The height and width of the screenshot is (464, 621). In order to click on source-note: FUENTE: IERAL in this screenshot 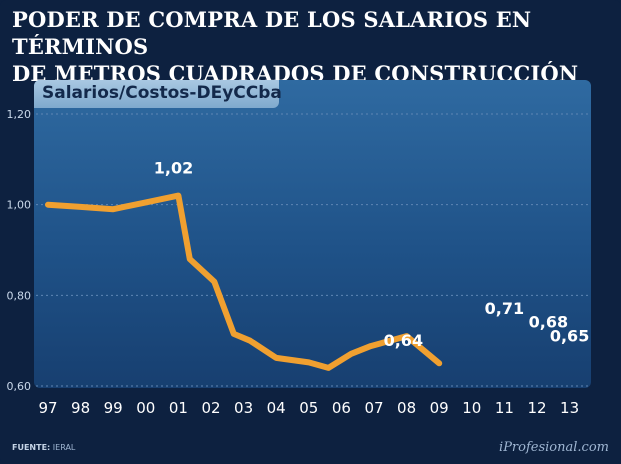, I will do `click(43, 447)`.